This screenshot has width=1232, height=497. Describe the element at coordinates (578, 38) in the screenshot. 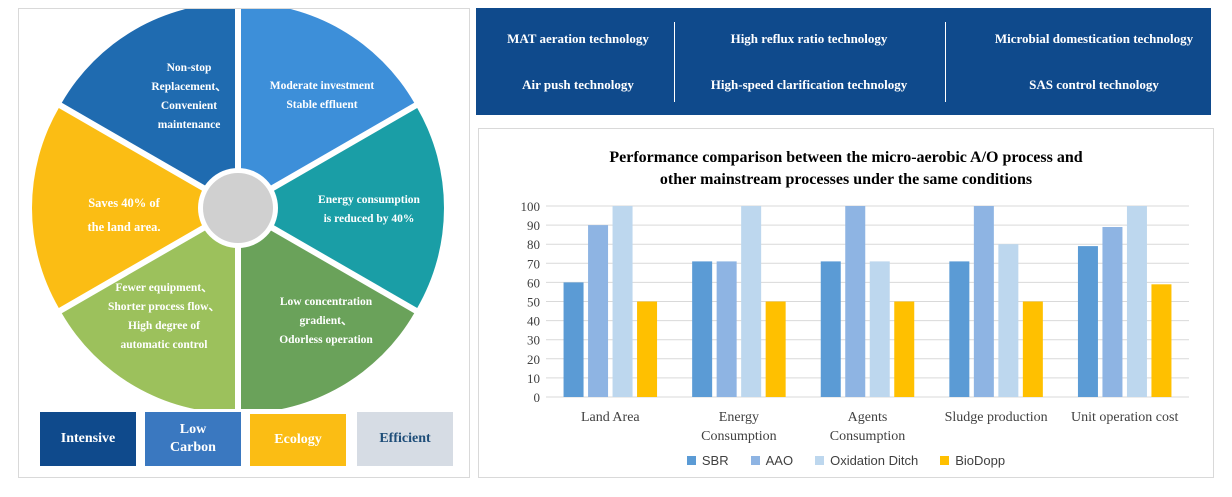

I see `tech-mat-aeration: MAT aeration technology` at that location.